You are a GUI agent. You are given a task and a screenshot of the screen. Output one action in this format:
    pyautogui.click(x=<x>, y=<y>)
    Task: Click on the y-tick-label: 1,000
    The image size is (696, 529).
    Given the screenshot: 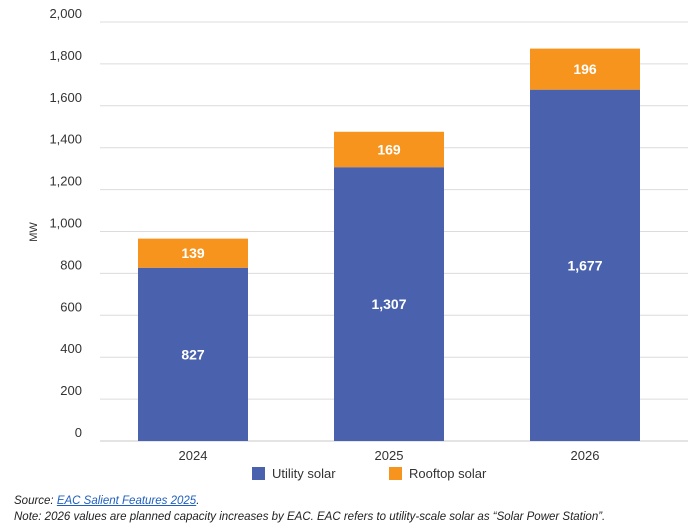 What is the action you would take?
    pyautogui.click(x=65, y=223)
    